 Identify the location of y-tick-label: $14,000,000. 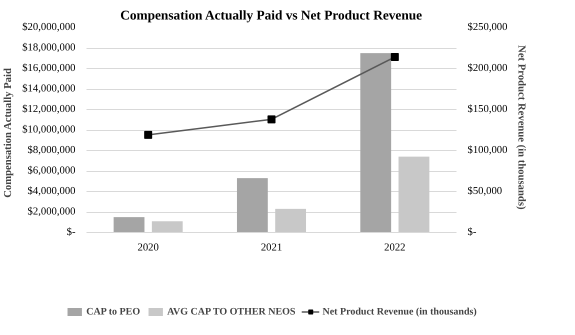
(49, 89).